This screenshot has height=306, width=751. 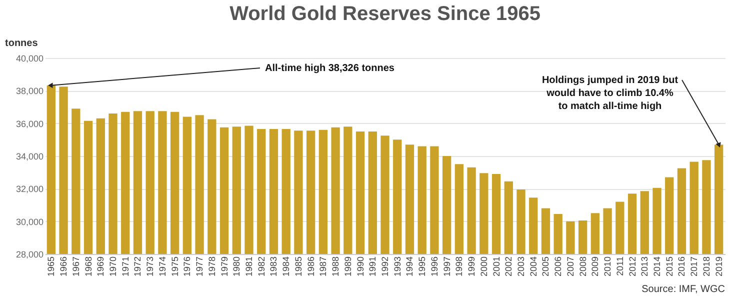 I want to click on annotation: Holdings jumped in 2019 but would have to climb 10.4% to match all-time high, so click(x=610, y=93).